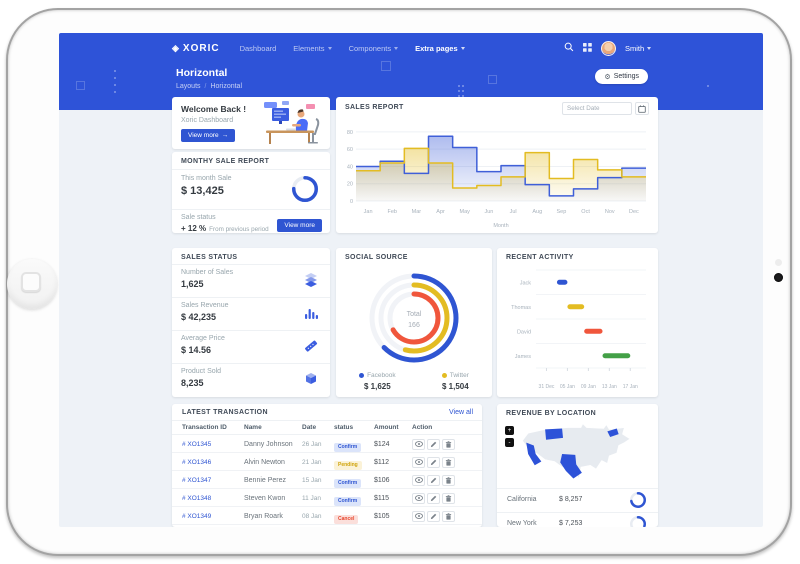 This screenshot has width=800, height=564. I want to click on map-state-new-york, so click(613, 432).